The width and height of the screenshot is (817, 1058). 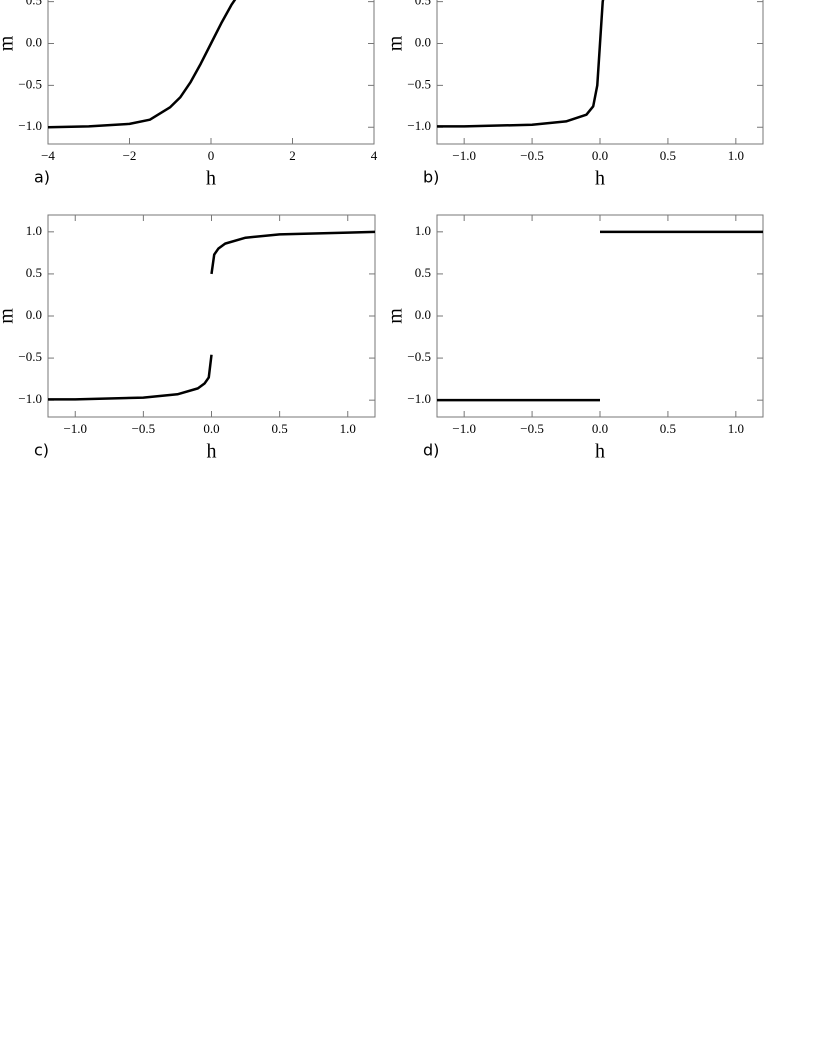 I want to click on x-tick-label: −4, so click(x=48, y=155).